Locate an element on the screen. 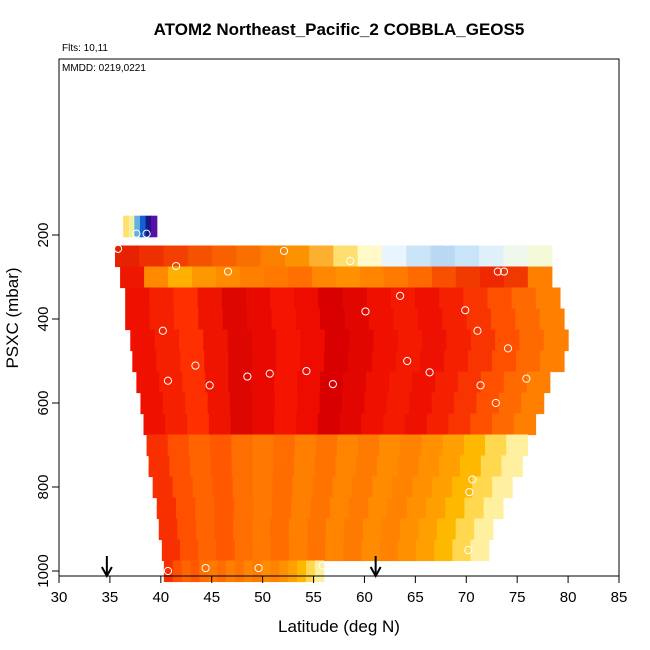 The image size is (650, 650). x-tick-label: 85 is located at coordinates (619, 597).